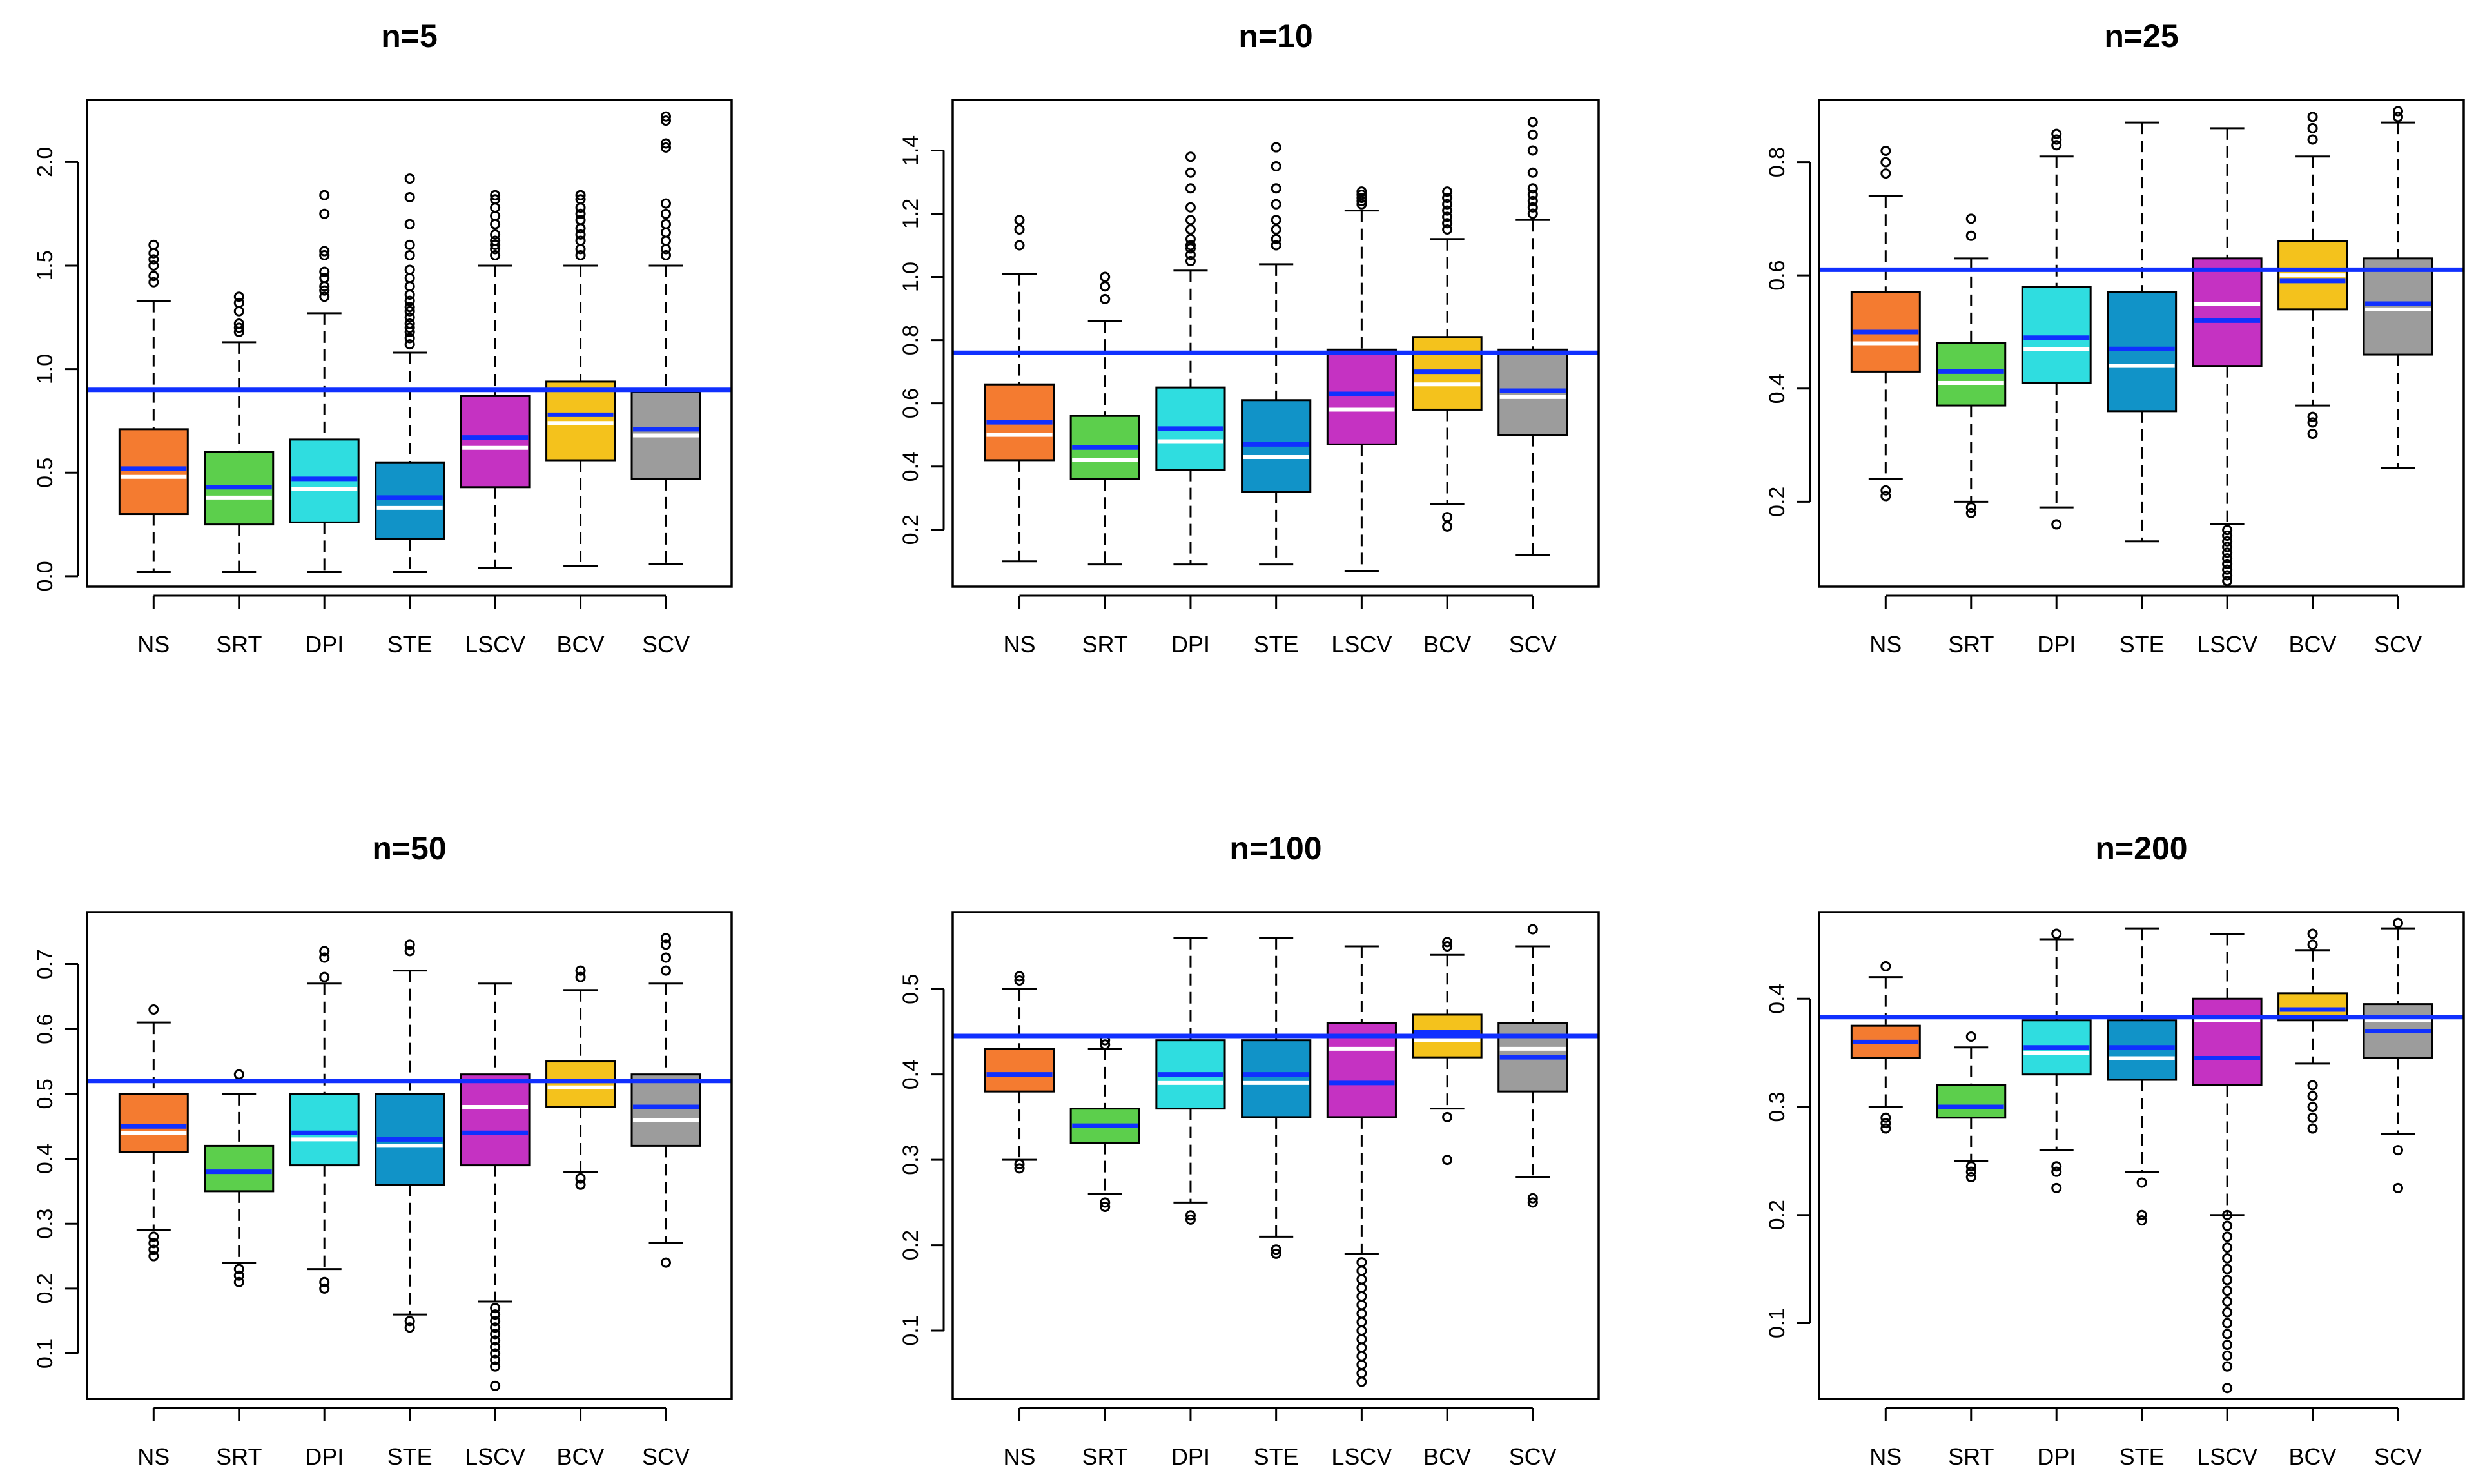 The width and height of the screenshot is (2485, 1484). I want to click on x-tick-label: SRT, so click(1105, 644).